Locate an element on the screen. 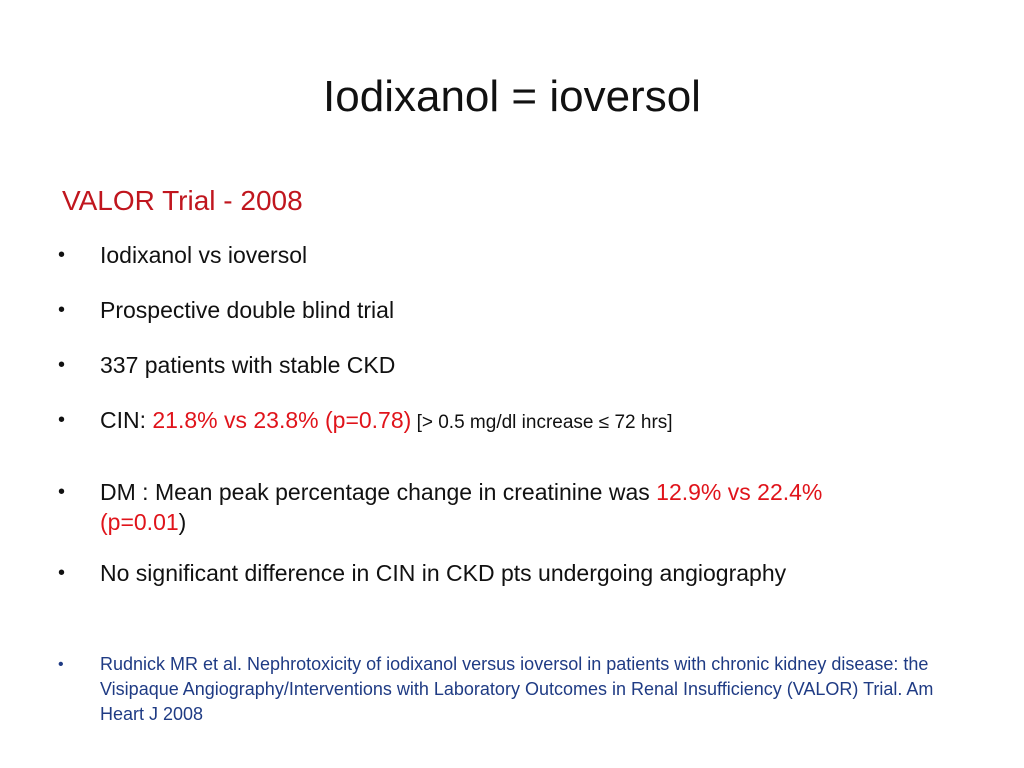 The width and height of the screenshot is (1024, 768). bullet-item-3: • 337 patients with stable CKD is located at coordinates (508, 365).